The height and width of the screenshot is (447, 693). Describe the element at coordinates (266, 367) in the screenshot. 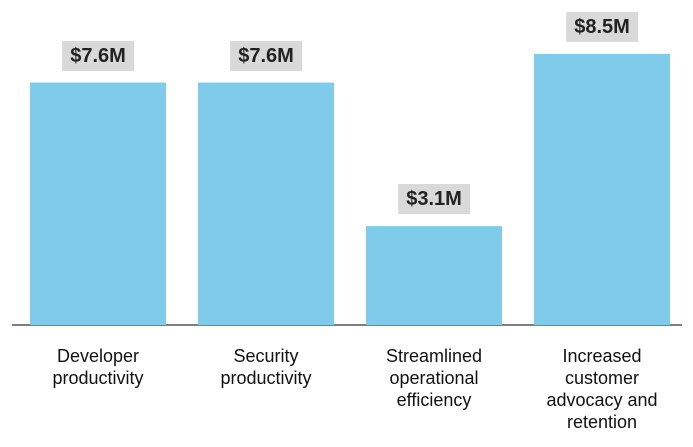

I see `x-tick-label: Security productivity` at that location.